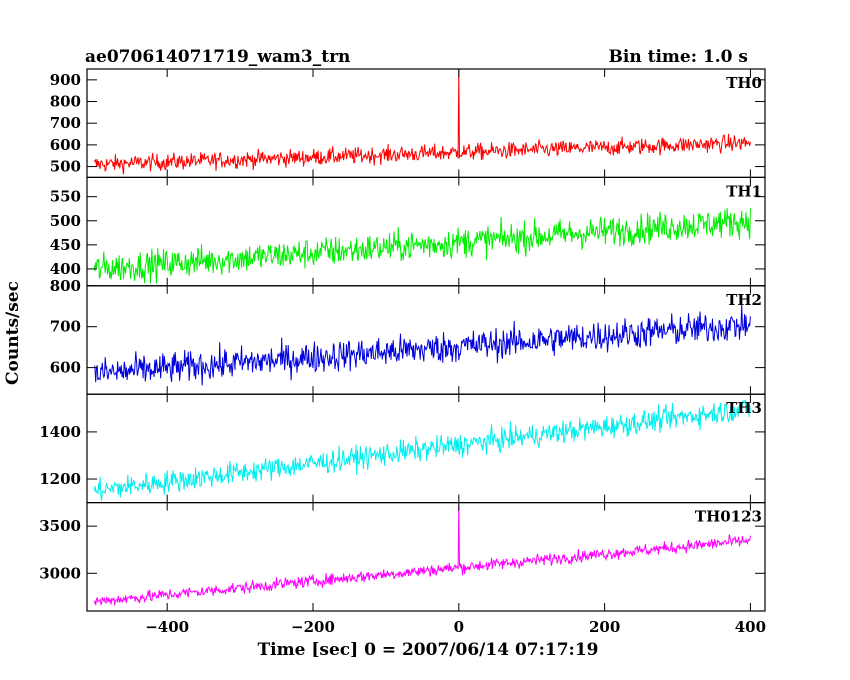  I want to click on series-th3-line, so click(422, 450).